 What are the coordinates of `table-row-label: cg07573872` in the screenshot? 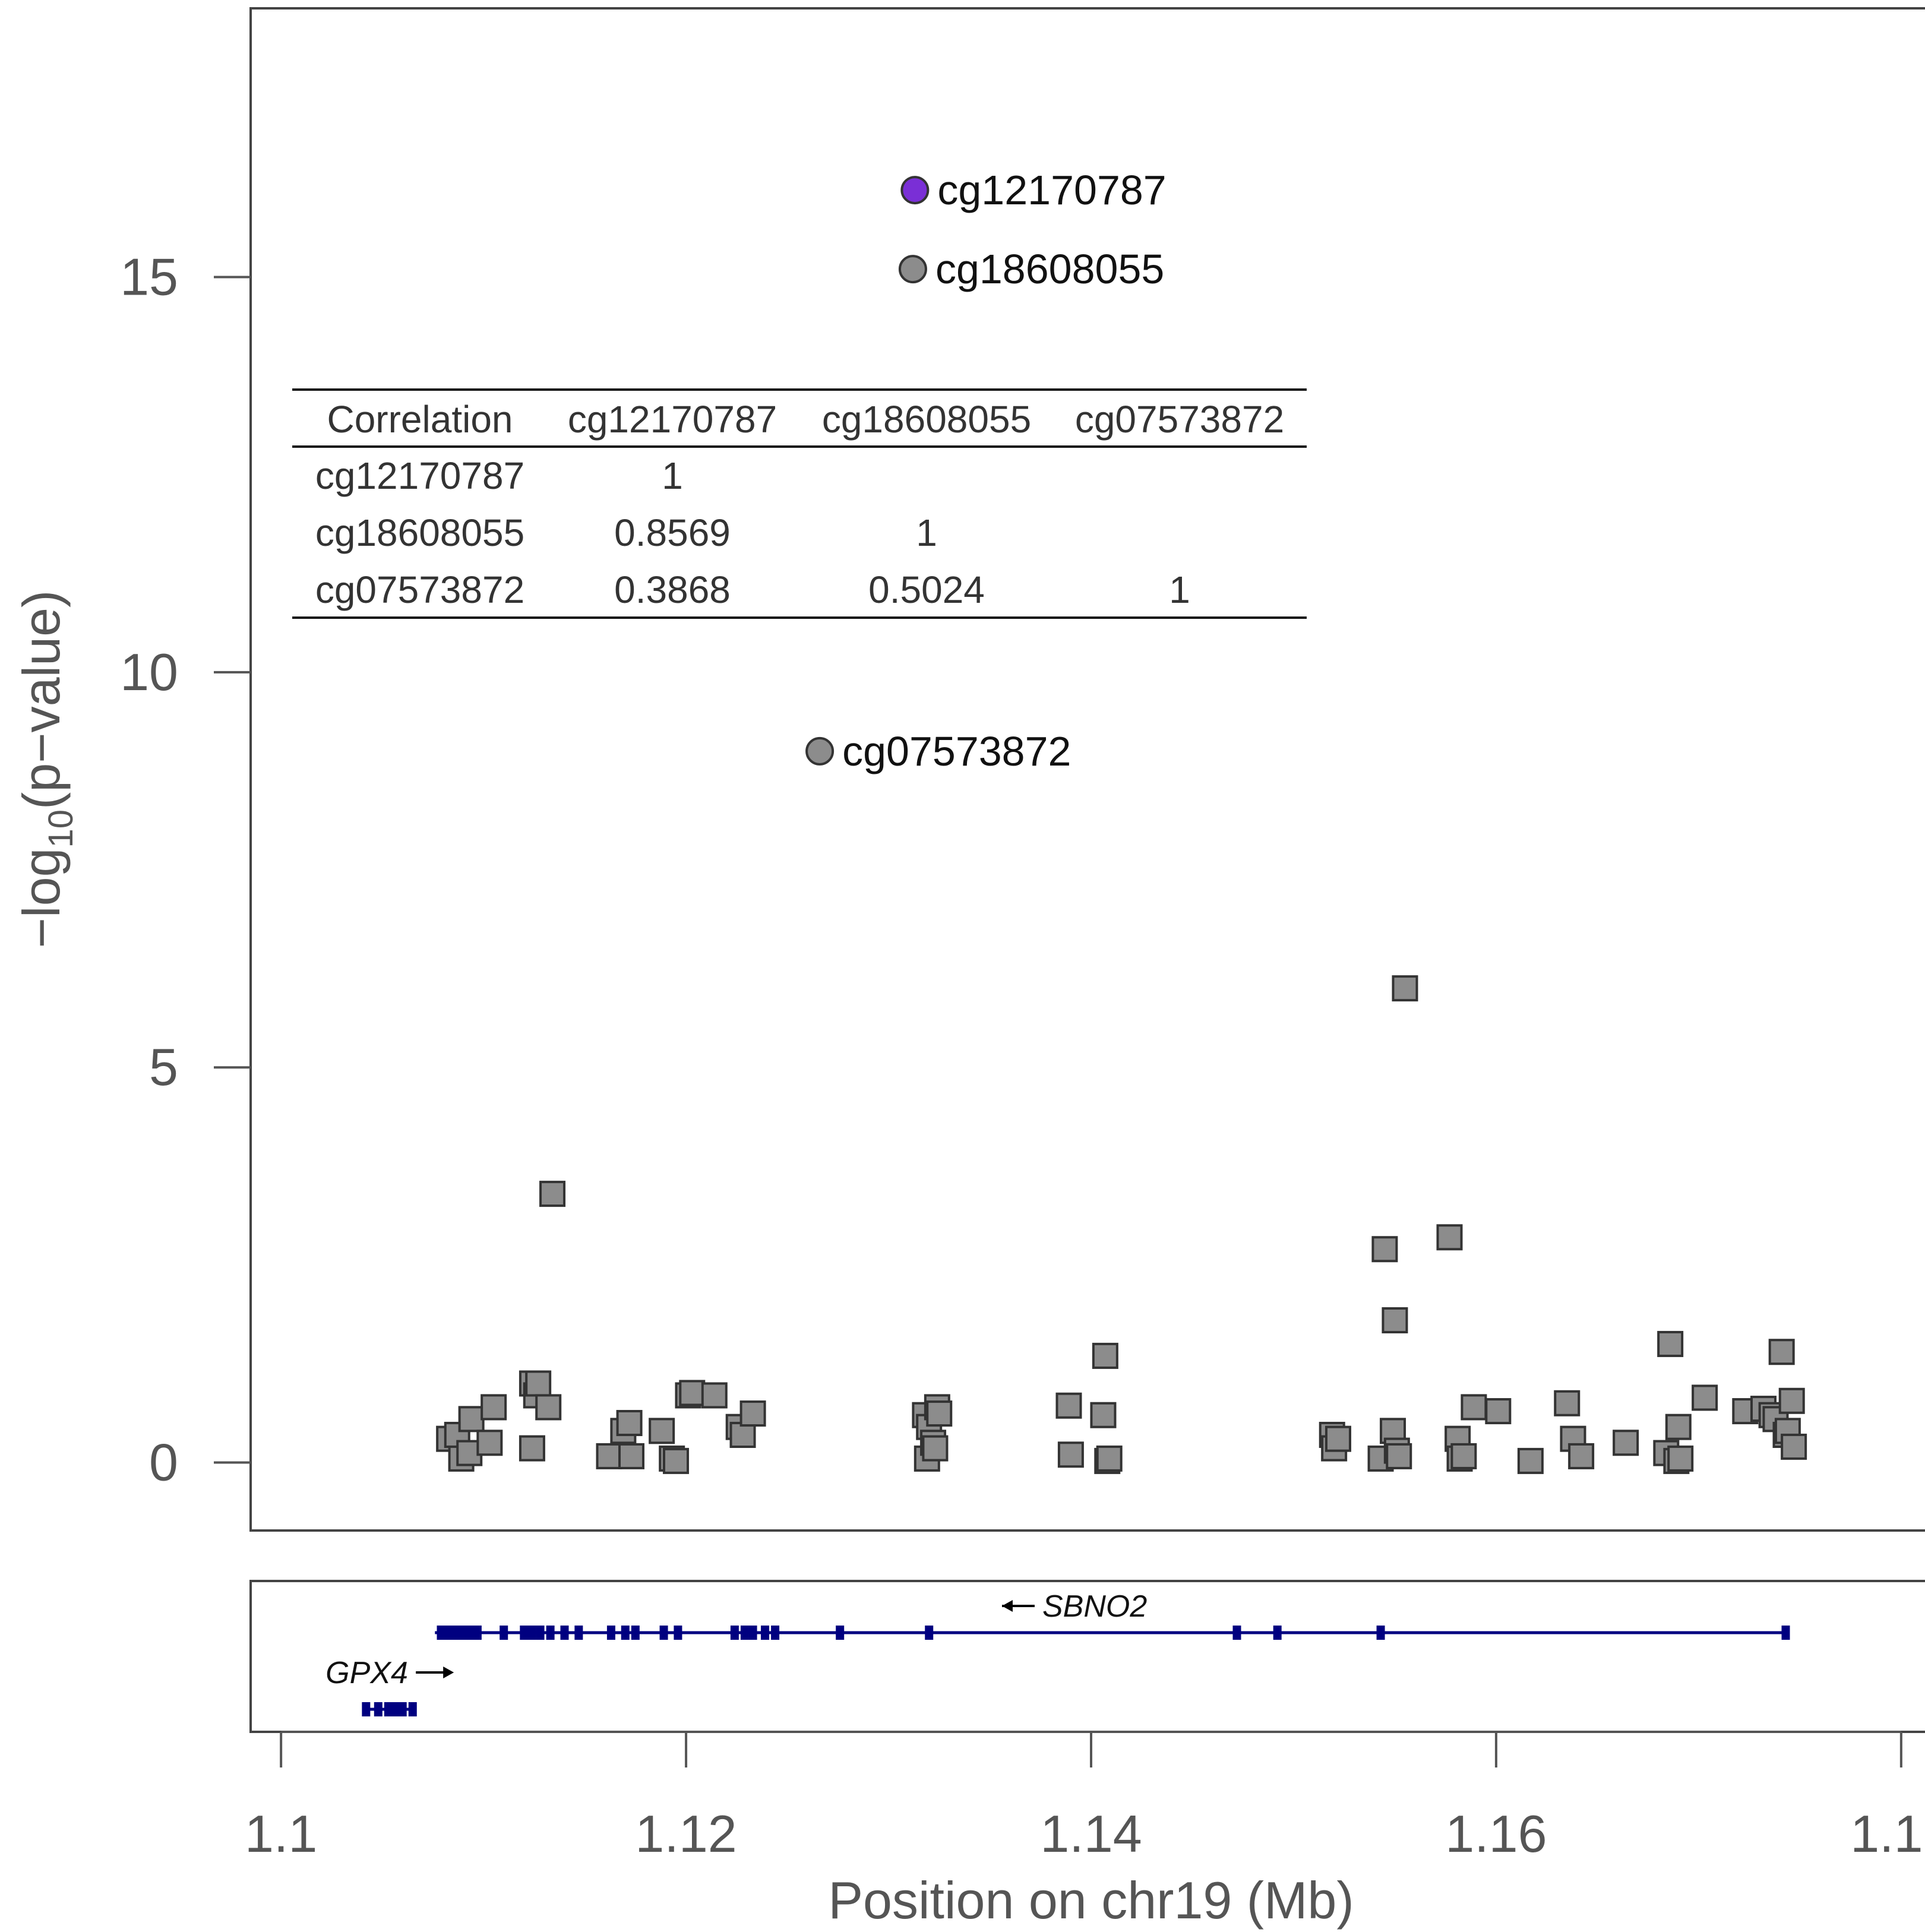 It's located at (419, 589).